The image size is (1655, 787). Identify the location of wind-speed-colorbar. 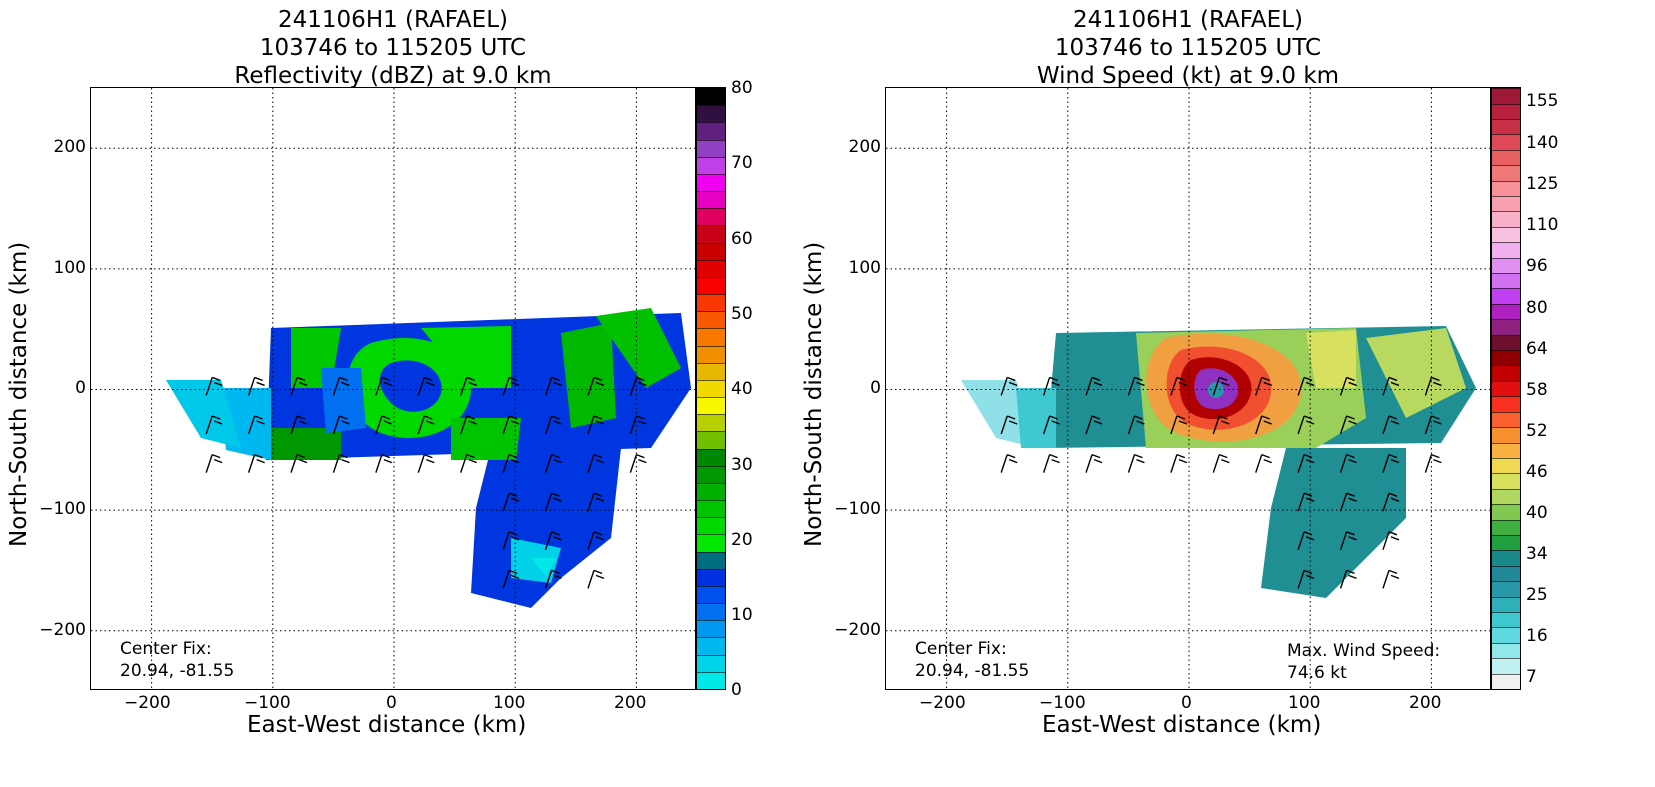
(1506, 388).